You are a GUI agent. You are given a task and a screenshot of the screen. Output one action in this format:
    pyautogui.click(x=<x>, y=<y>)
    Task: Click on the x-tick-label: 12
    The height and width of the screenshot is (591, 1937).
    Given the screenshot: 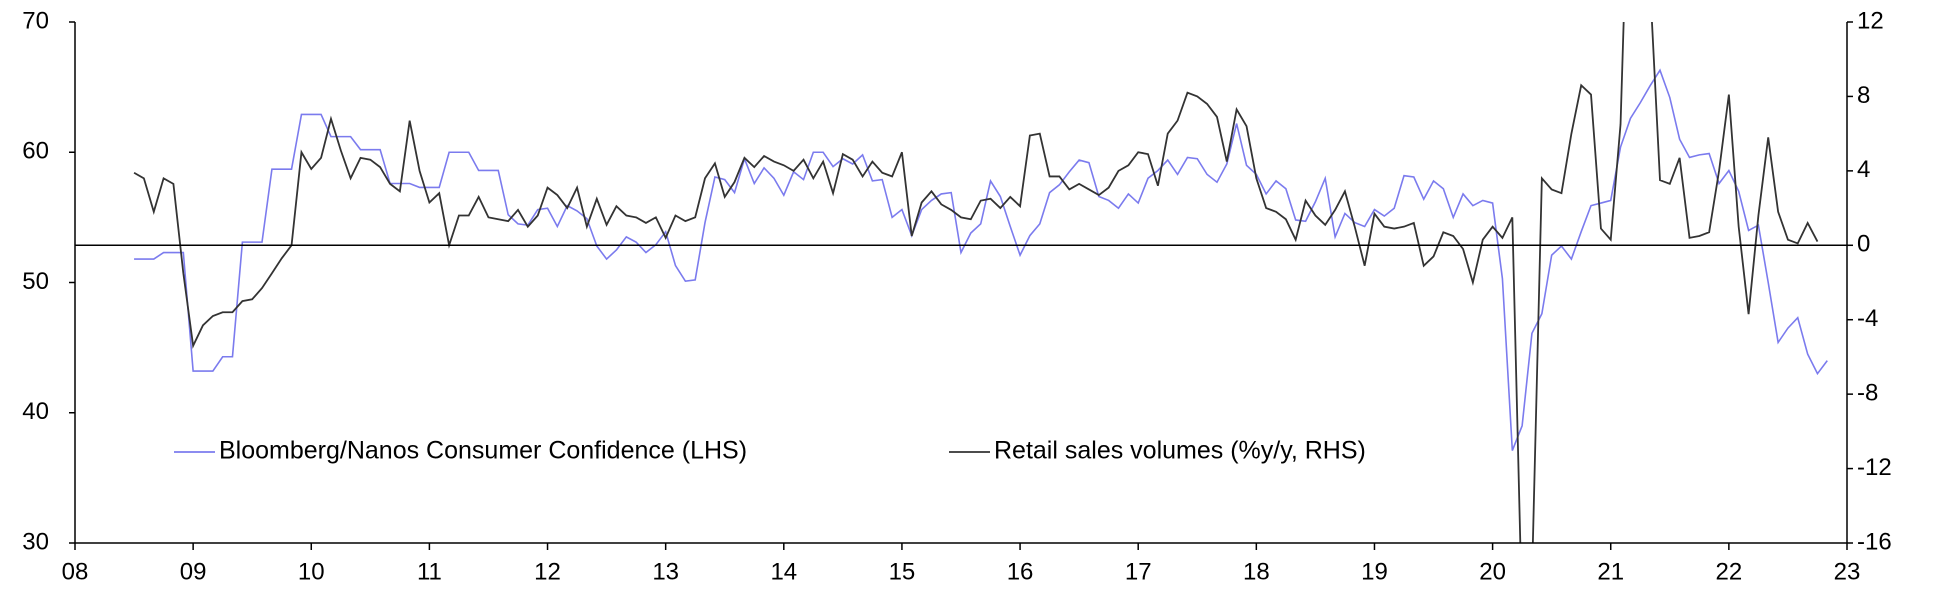 What is the action you would take?
    pyautogui.click(x=547, y=571)
    